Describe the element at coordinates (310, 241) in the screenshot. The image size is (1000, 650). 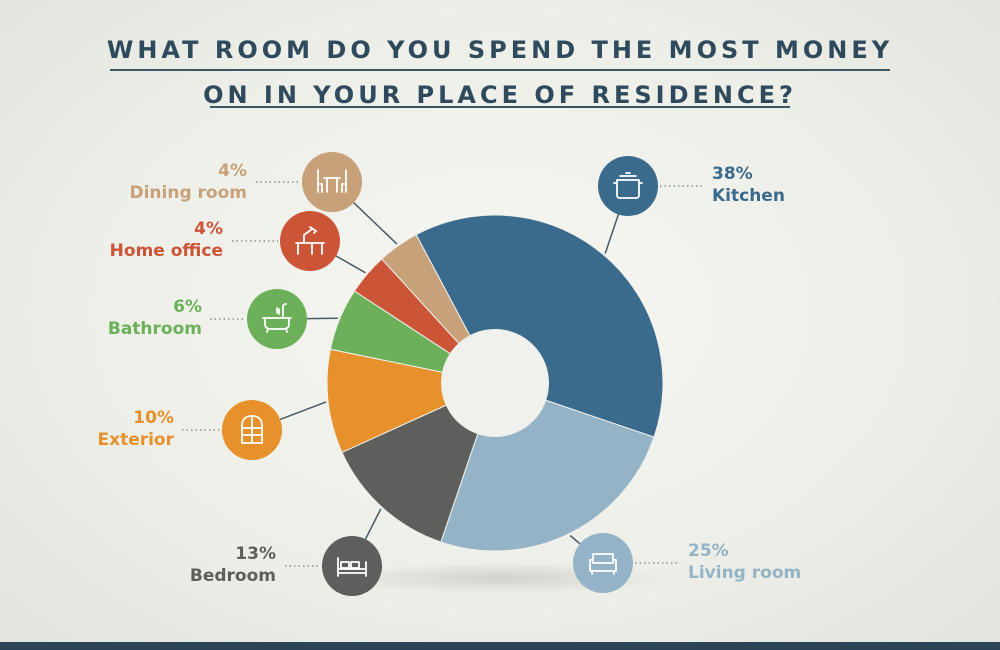
I see `desk-lamp-icon` at that location.